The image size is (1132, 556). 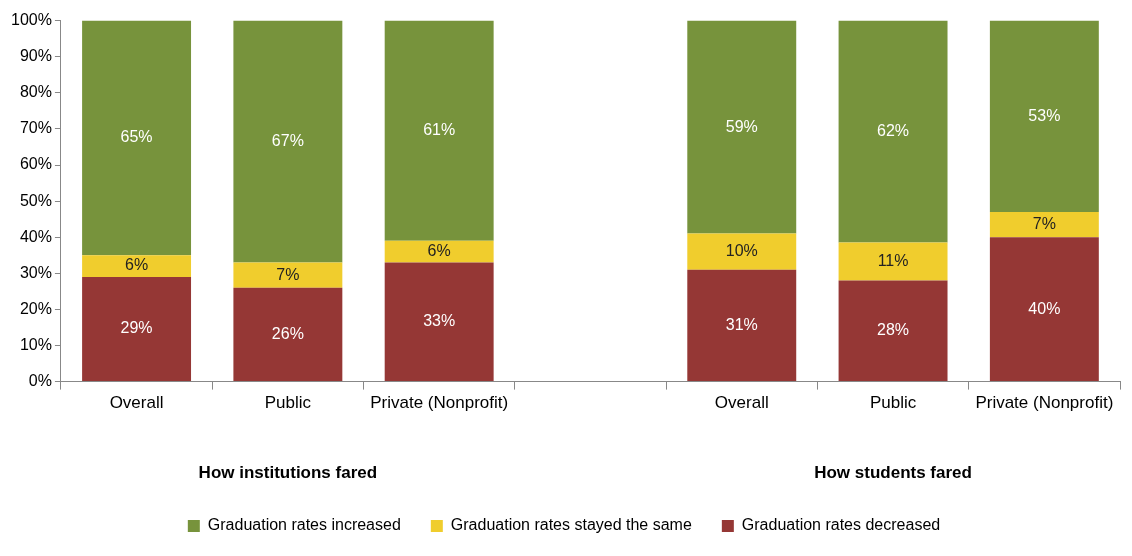 What do you see at coordinates (304, 525) in the screenshot?
I see `legend-label: Graduation rates increased` at bounding box center [304, 525].